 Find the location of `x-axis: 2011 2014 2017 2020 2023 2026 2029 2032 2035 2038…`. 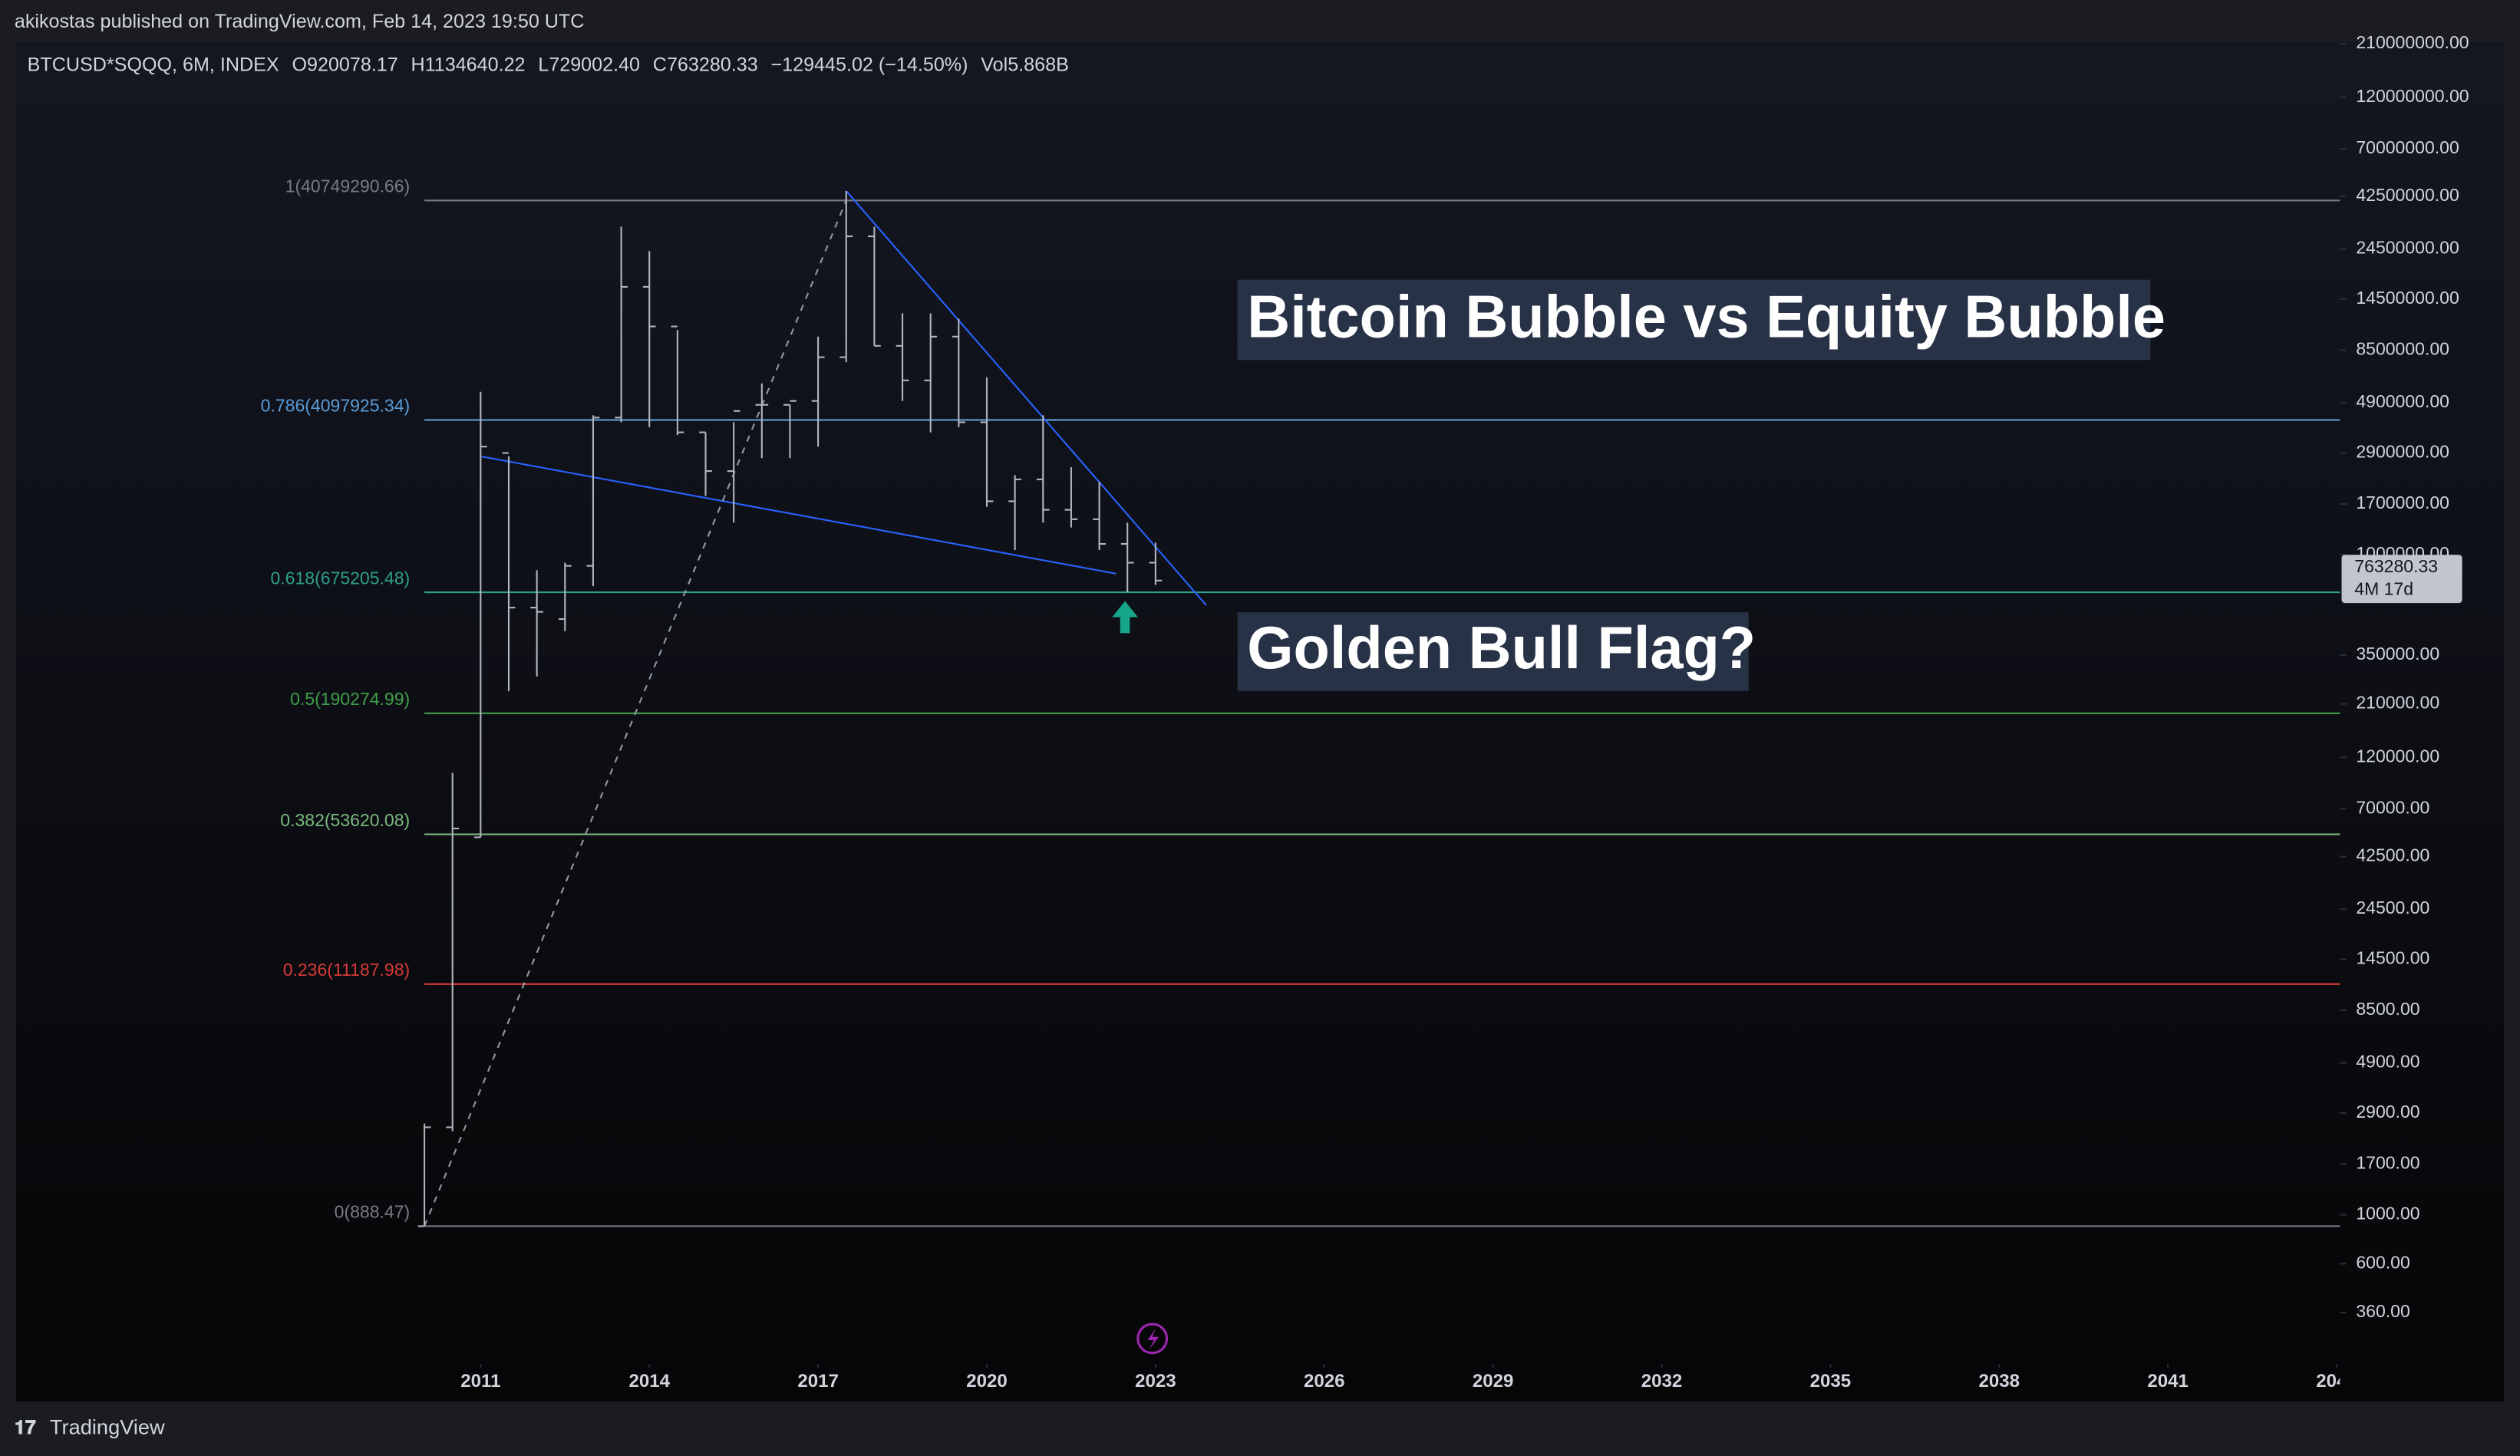

x-axis: 2011 2014 2017 2020 2023 2026 2029 2032 2035 2038… is located at coordinates (1408, 1378).